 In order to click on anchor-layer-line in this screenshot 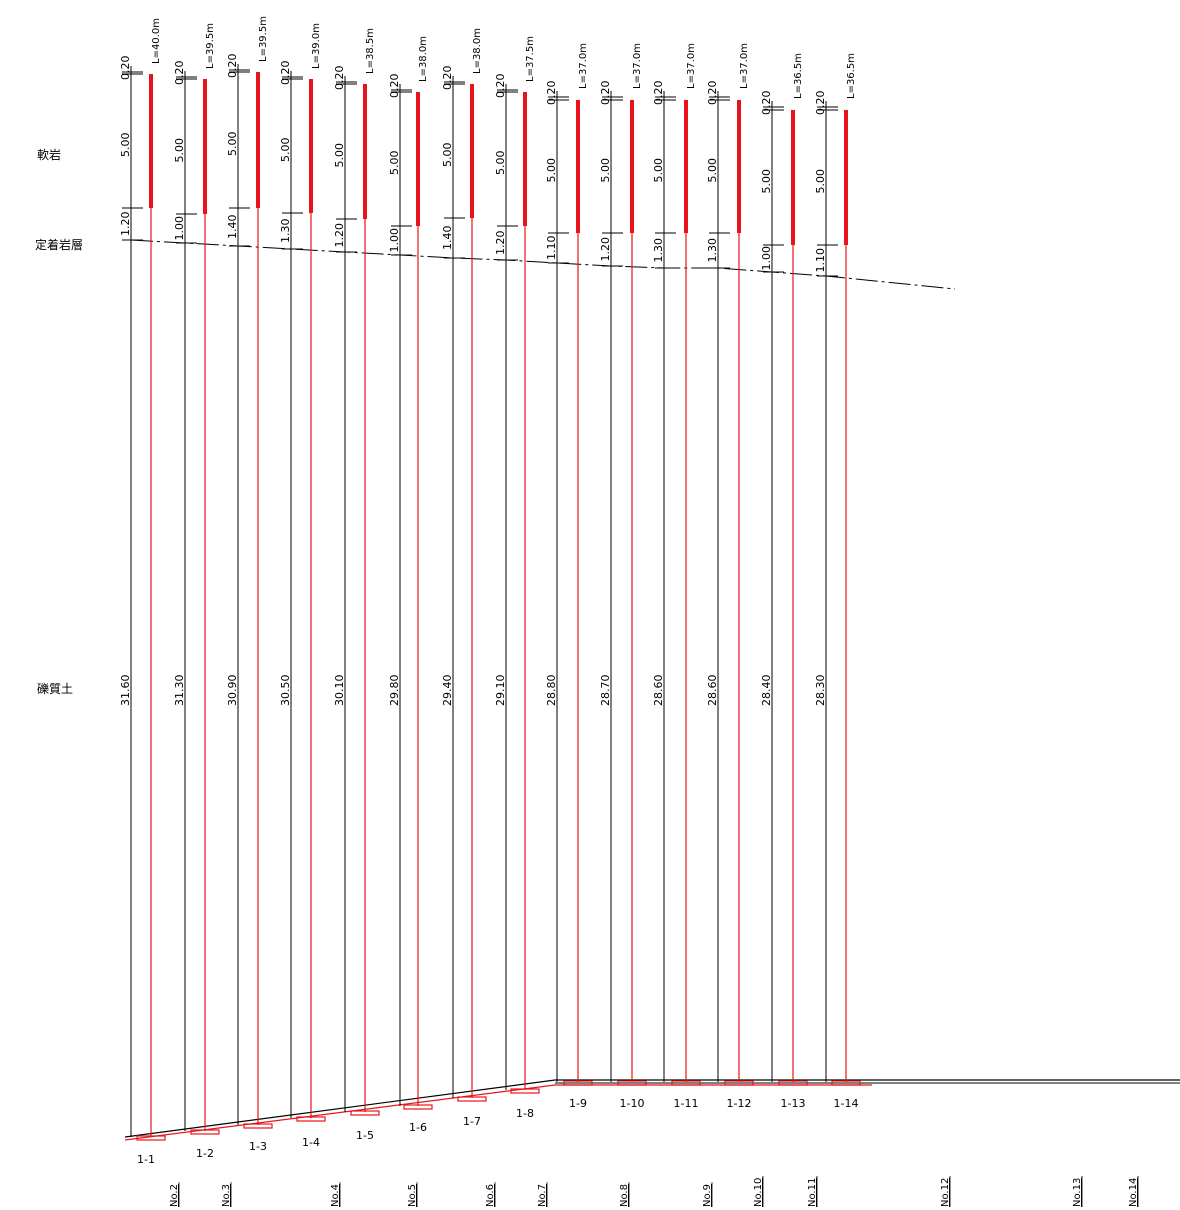, I will do `click(543, 264)`.